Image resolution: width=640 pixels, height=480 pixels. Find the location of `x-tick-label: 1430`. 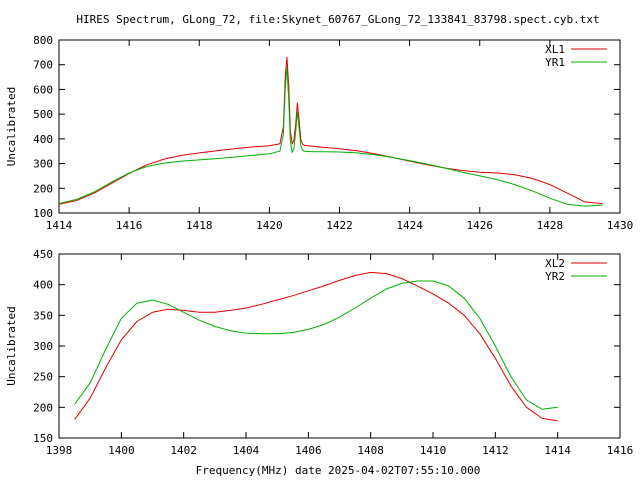

x-tick-label: 1430 is located at coordinates (620, 225).